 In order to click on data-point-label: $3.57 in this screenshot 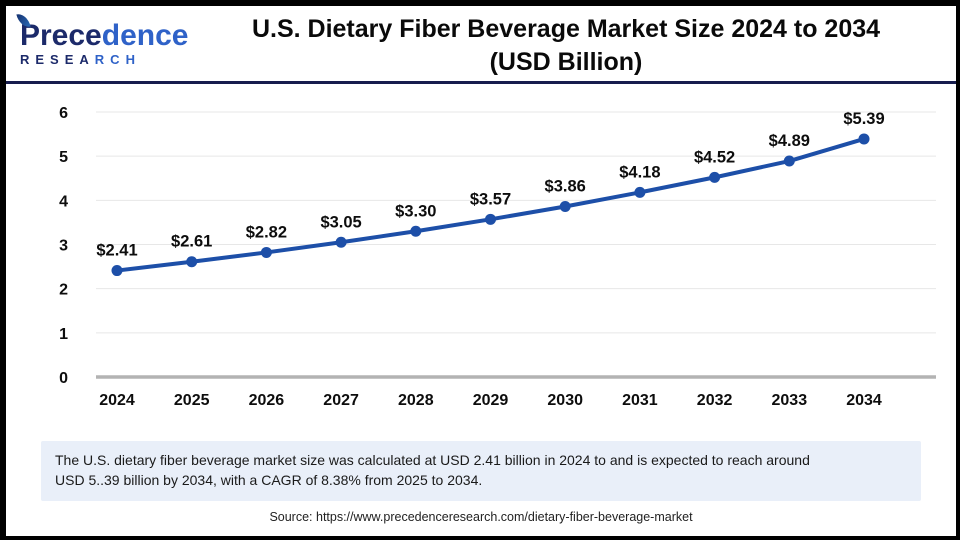, I will do `click(490, 199)`.